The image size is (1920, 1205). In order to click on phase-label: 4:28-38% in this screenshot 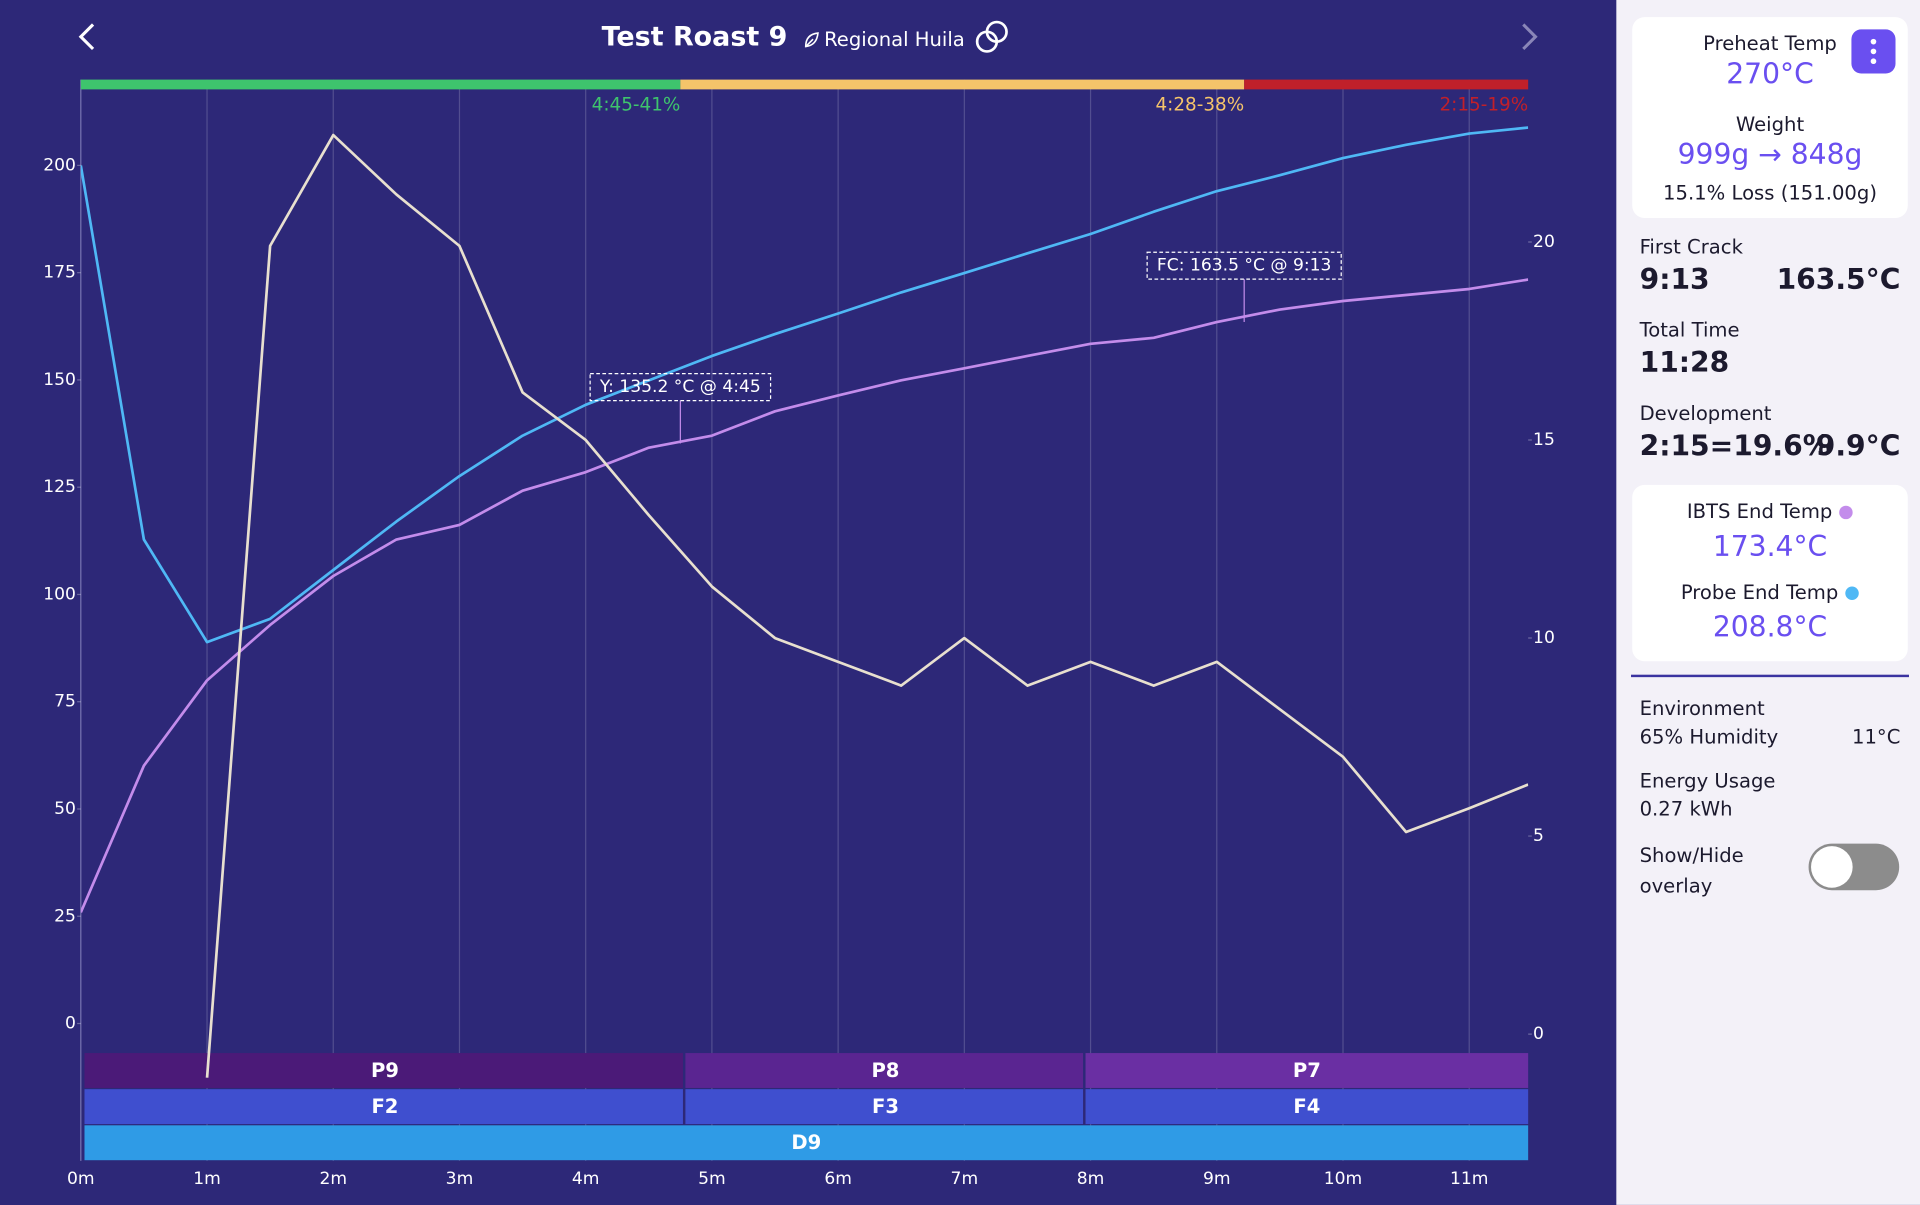, I will do `click(1200, 104)`.